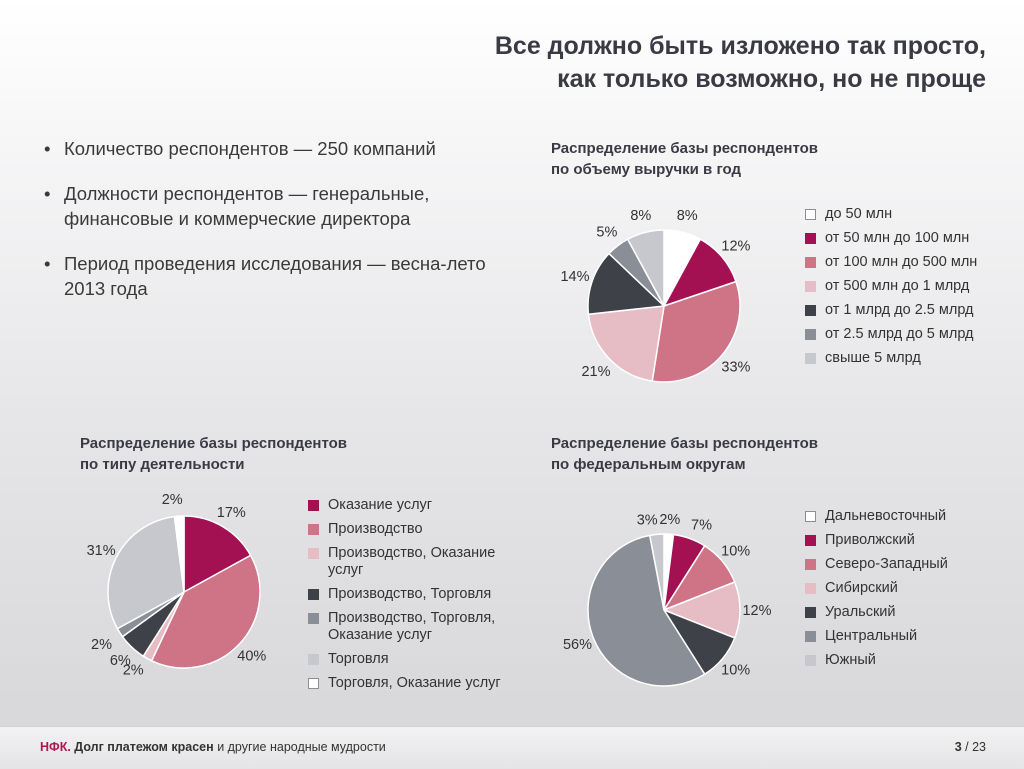  What do you see at coordinates (701, 526) in the screenshot?
I see `pie-slice-label: 7%` at bounding box center [701, 526].